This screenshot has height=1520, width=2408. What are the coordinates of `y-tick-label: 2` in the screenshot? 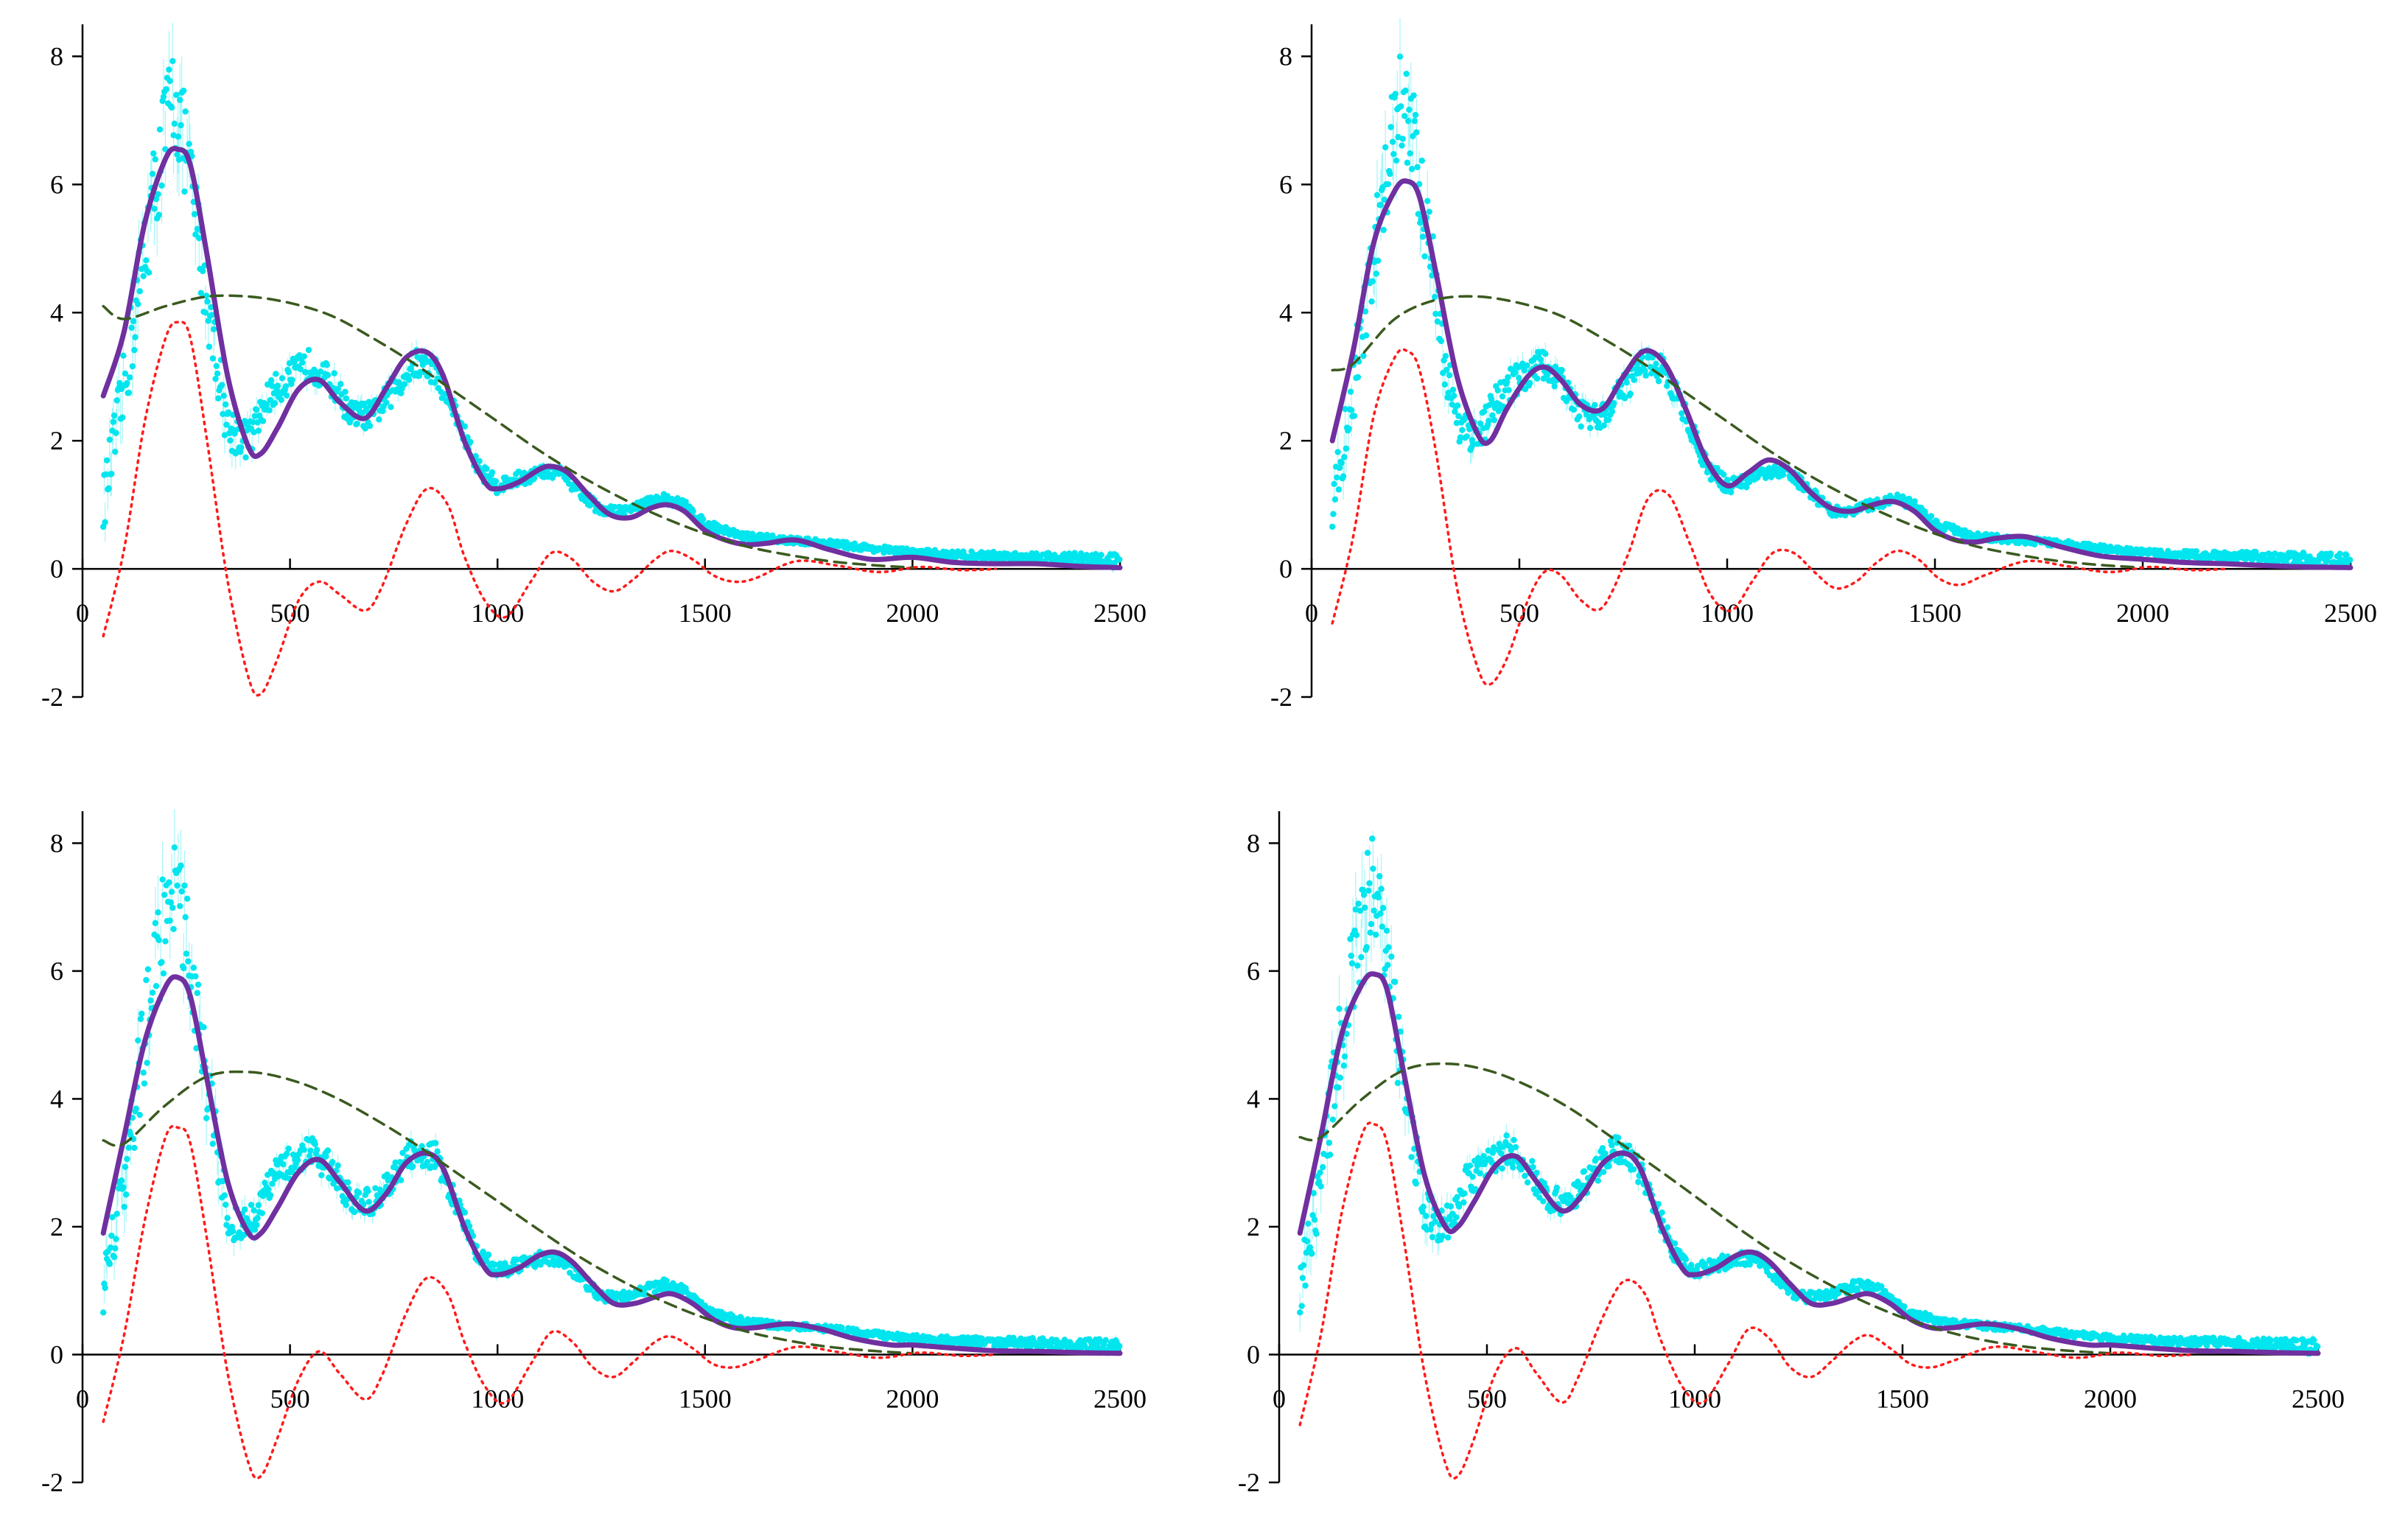 It's located at (1285, 441).